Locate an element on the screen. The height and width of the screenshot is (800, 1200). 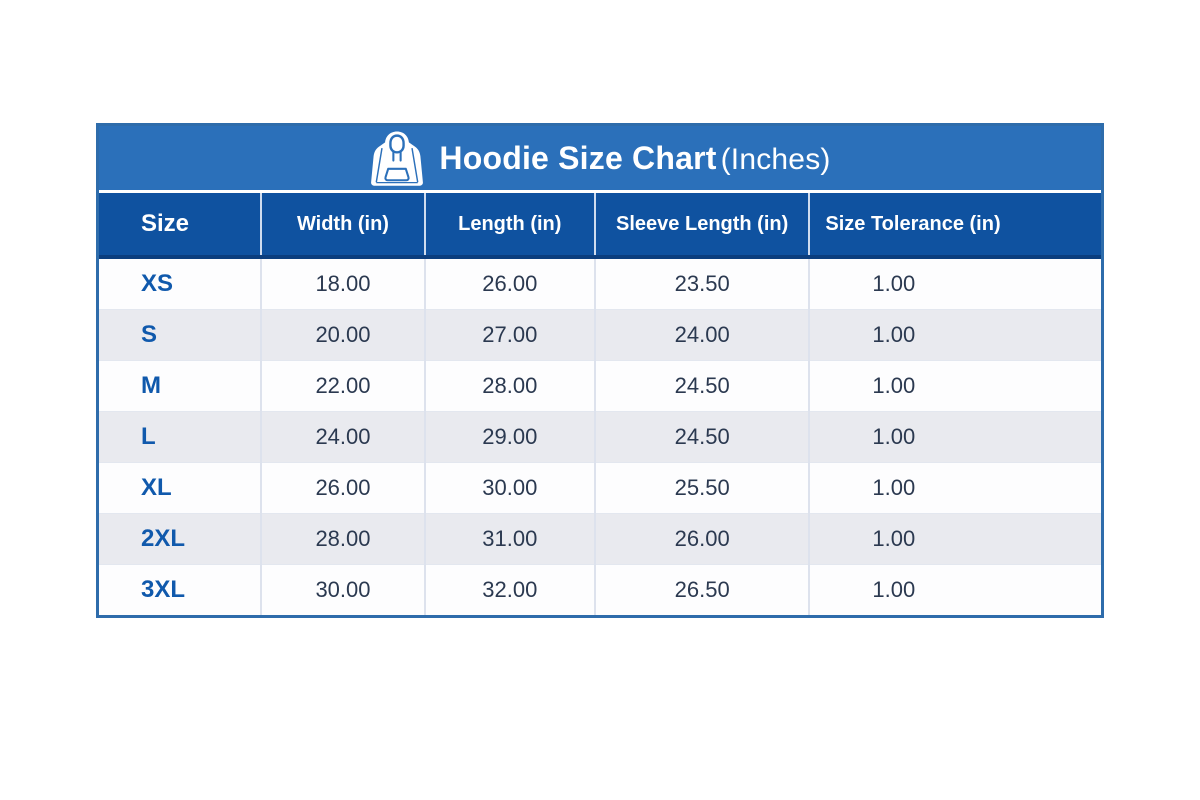
size-cell: 2XL is located at coordinates (181, 539).